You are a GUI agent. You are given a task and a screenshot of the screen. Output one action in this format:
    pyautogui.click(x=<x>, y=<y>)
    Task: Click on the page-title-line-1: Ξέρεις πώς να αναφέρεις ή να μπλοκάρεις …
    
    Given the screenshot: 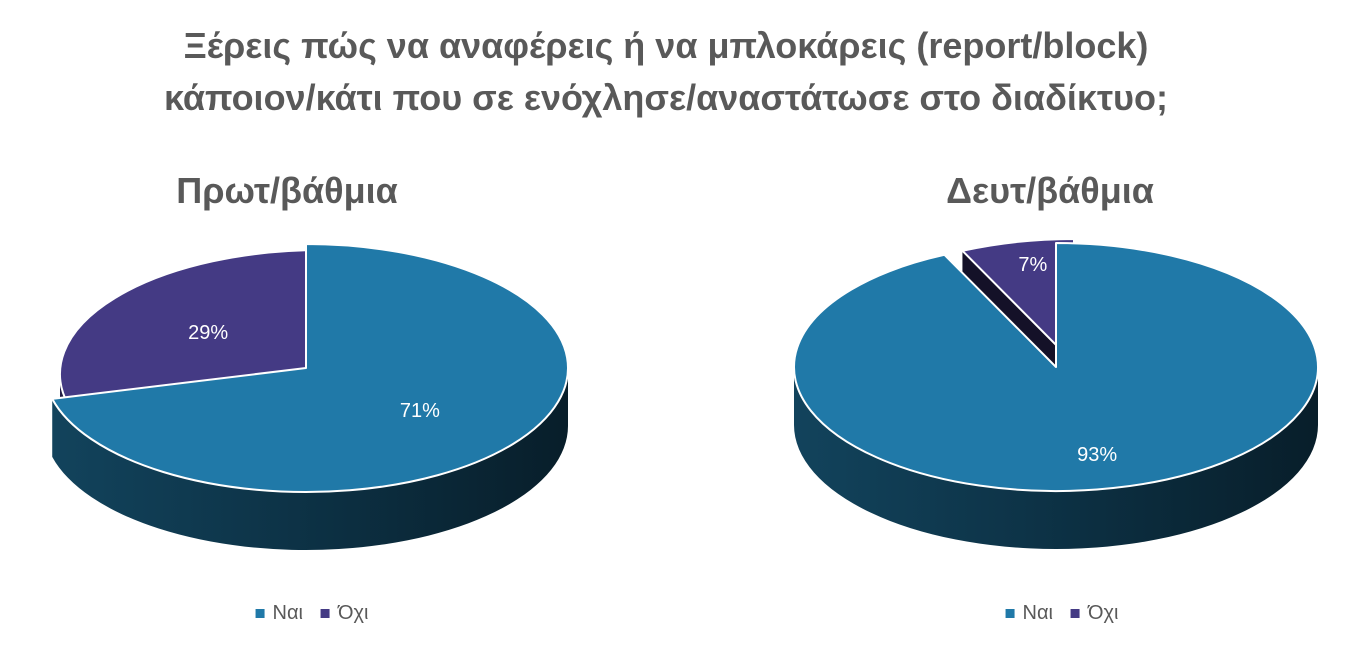 What is the action you would take?
    pyautogui.click(x=666, y=45)
    